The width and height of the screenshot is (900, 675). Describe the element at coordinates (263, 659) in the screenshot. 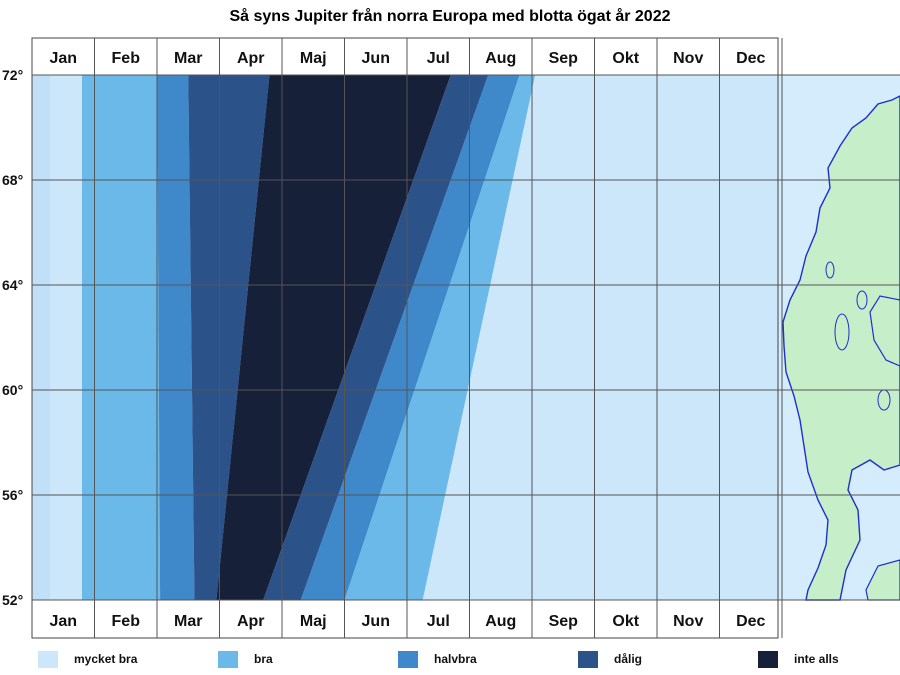

I see `legend-label-bra: bra` at that location.